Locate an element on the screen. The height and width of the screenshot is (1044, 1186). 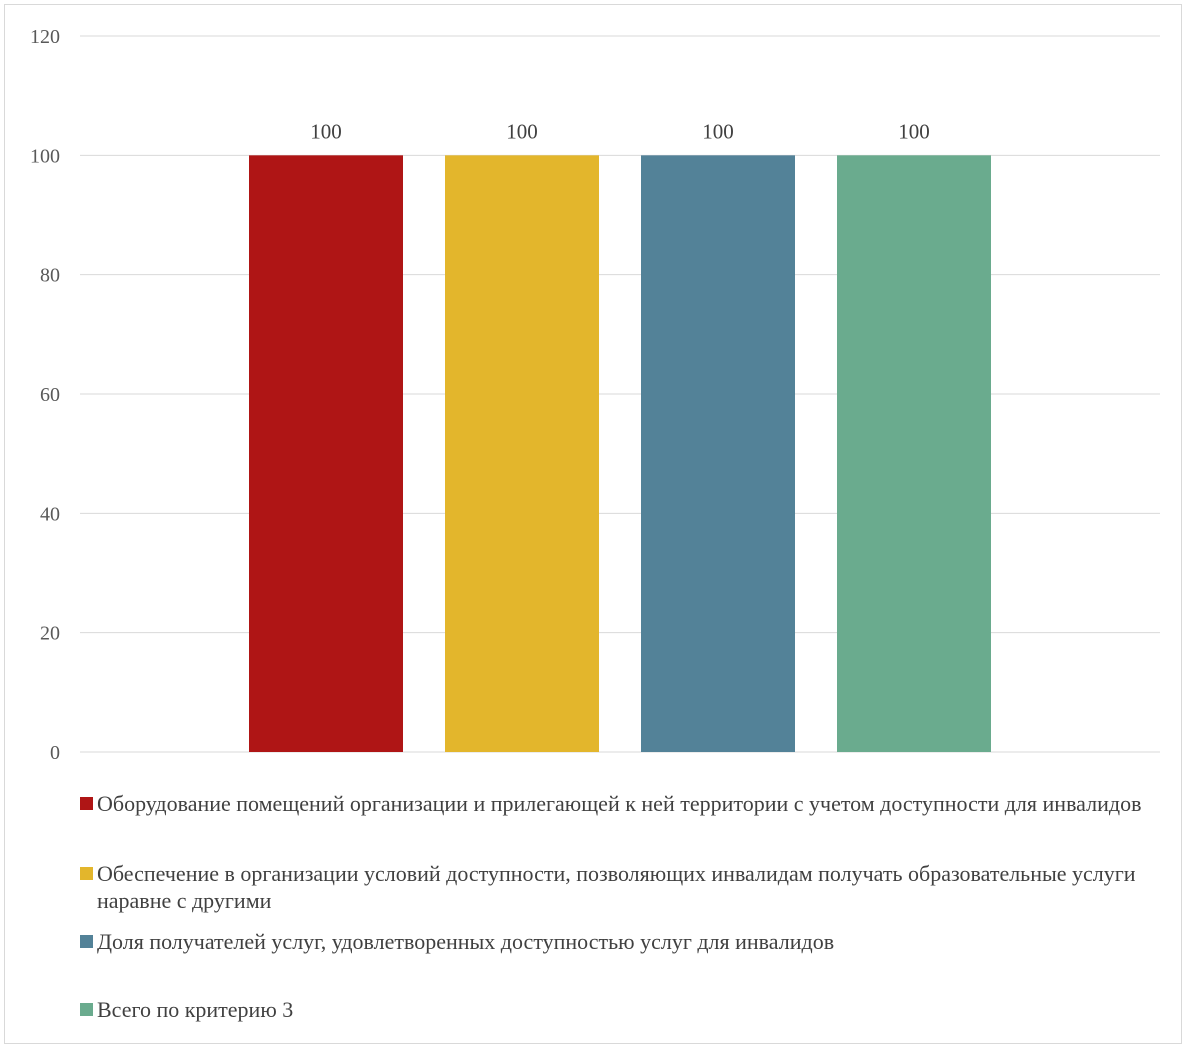
data-label-2: 100 is located at coordinates (522, 131).